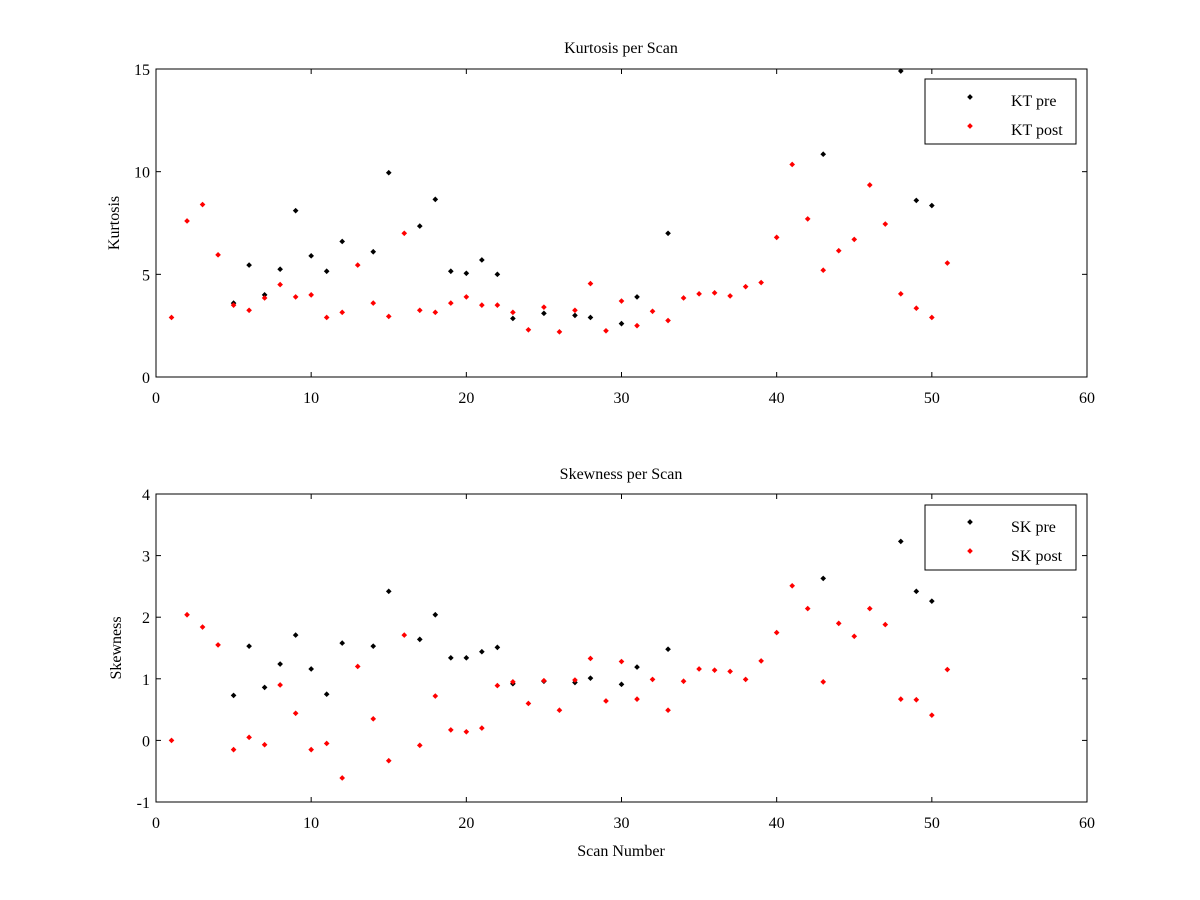 The image size is (1200, 900). What do you see at coordinates (1033, 101) in the screenshot?
I see `kt-pre-legend-label: KT pre` at bounding box center [1033, 101].